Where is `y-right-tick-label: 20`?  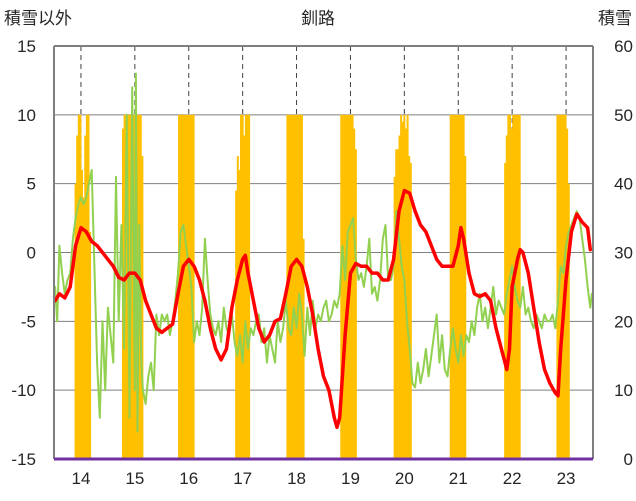
y-right-tick-label: 20 is located at coordinates (623, 321).